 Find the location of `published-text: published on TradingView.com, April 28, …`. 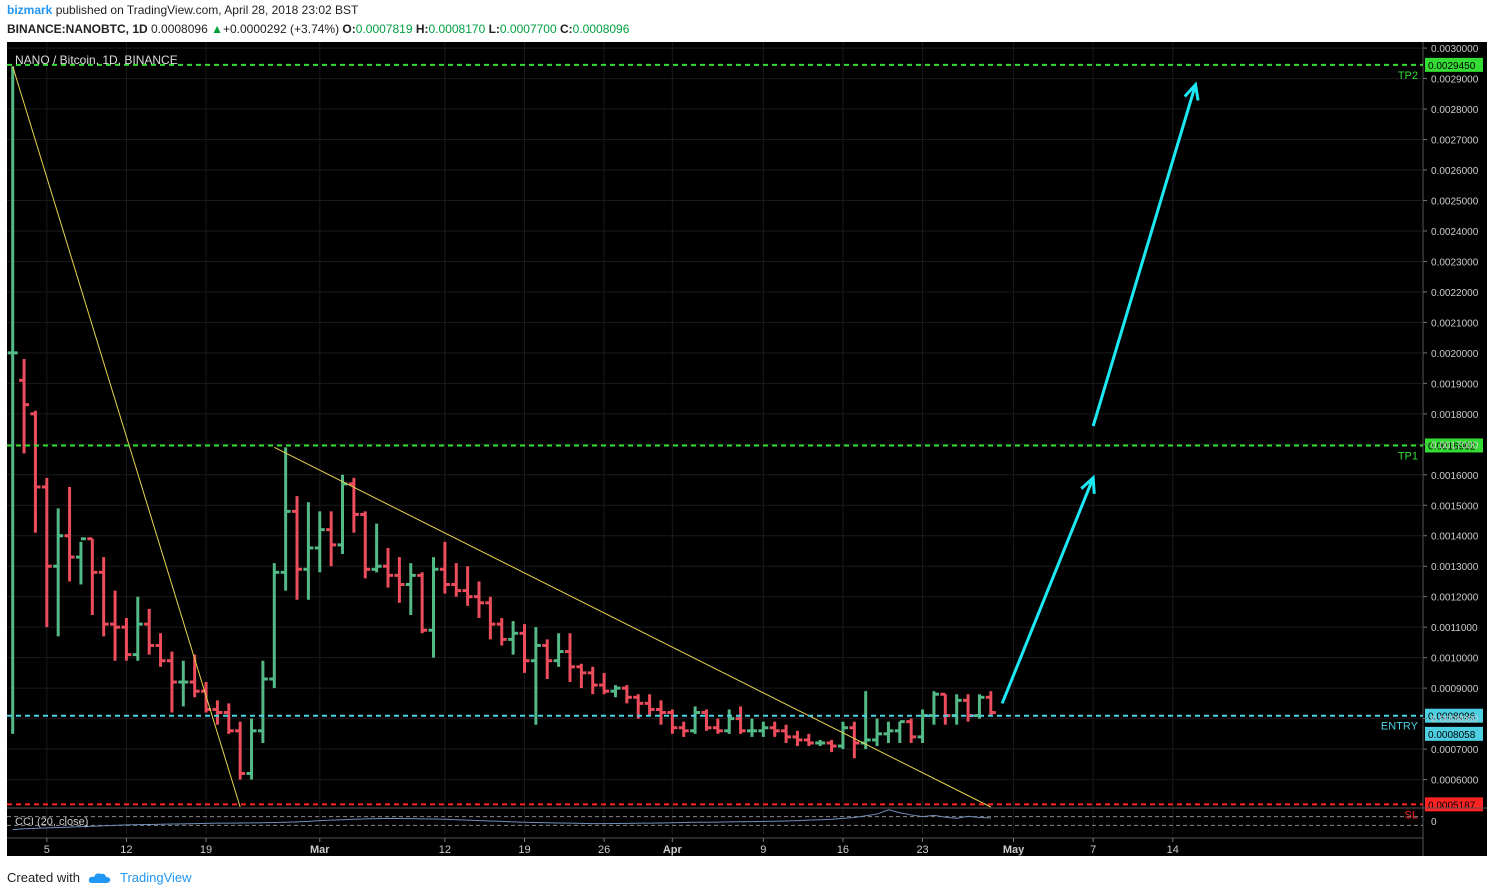

published-text: published on TradingView.com, April 28, … is located at coordinates (207, 10).